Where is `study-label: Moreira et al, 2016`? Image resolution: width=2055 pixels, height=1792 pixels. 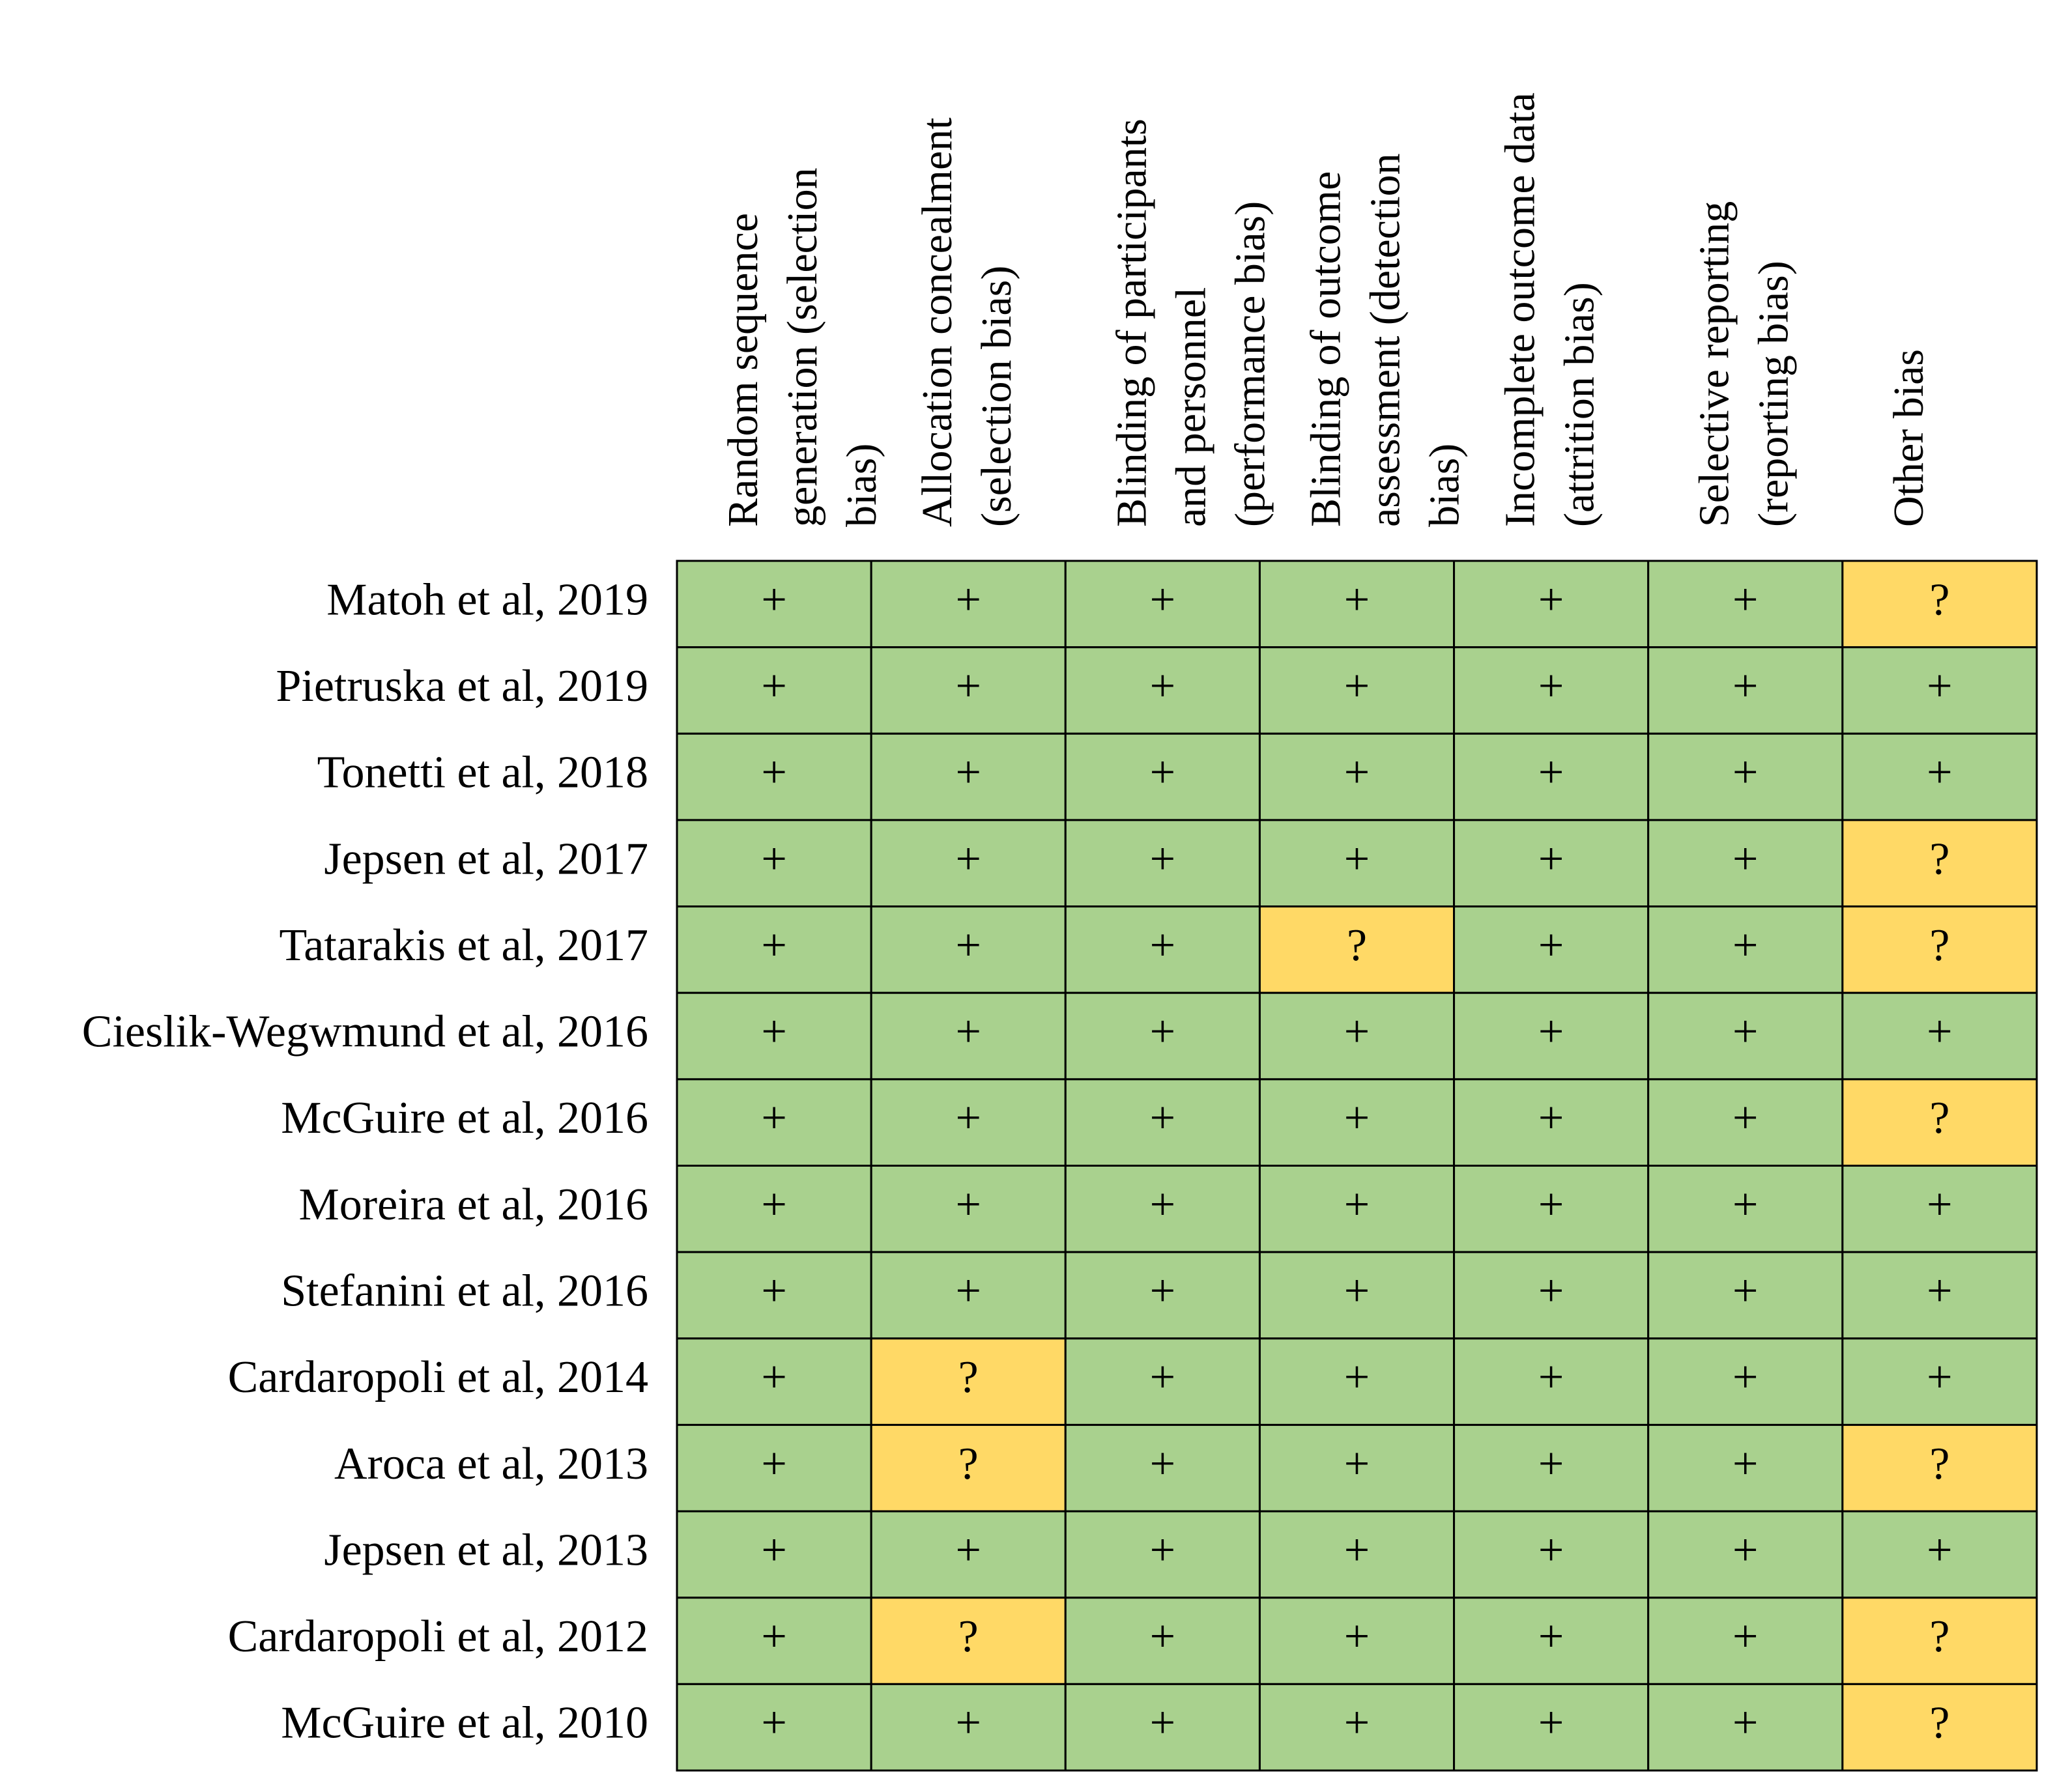 study-label: Moreira et al, 2016 is located at coordinates (473, 1205).